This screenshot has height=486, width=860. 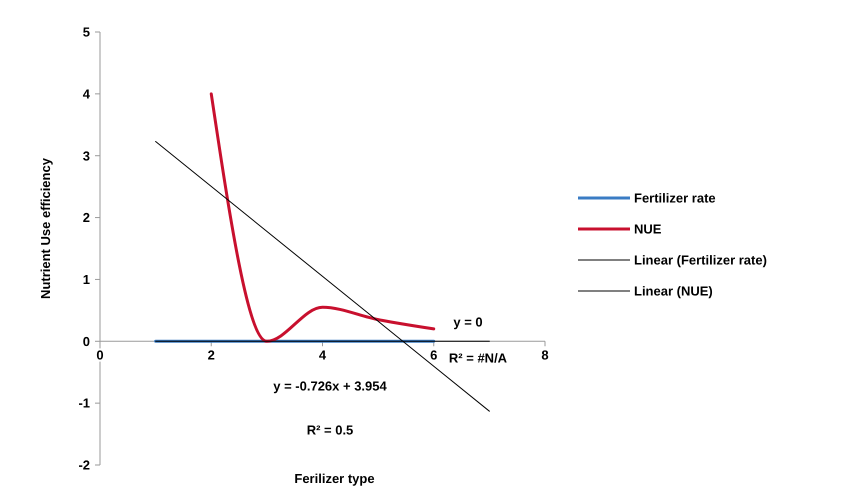 I want to click on legend-label: Fertilizer rate, so click(x=675, y=198).